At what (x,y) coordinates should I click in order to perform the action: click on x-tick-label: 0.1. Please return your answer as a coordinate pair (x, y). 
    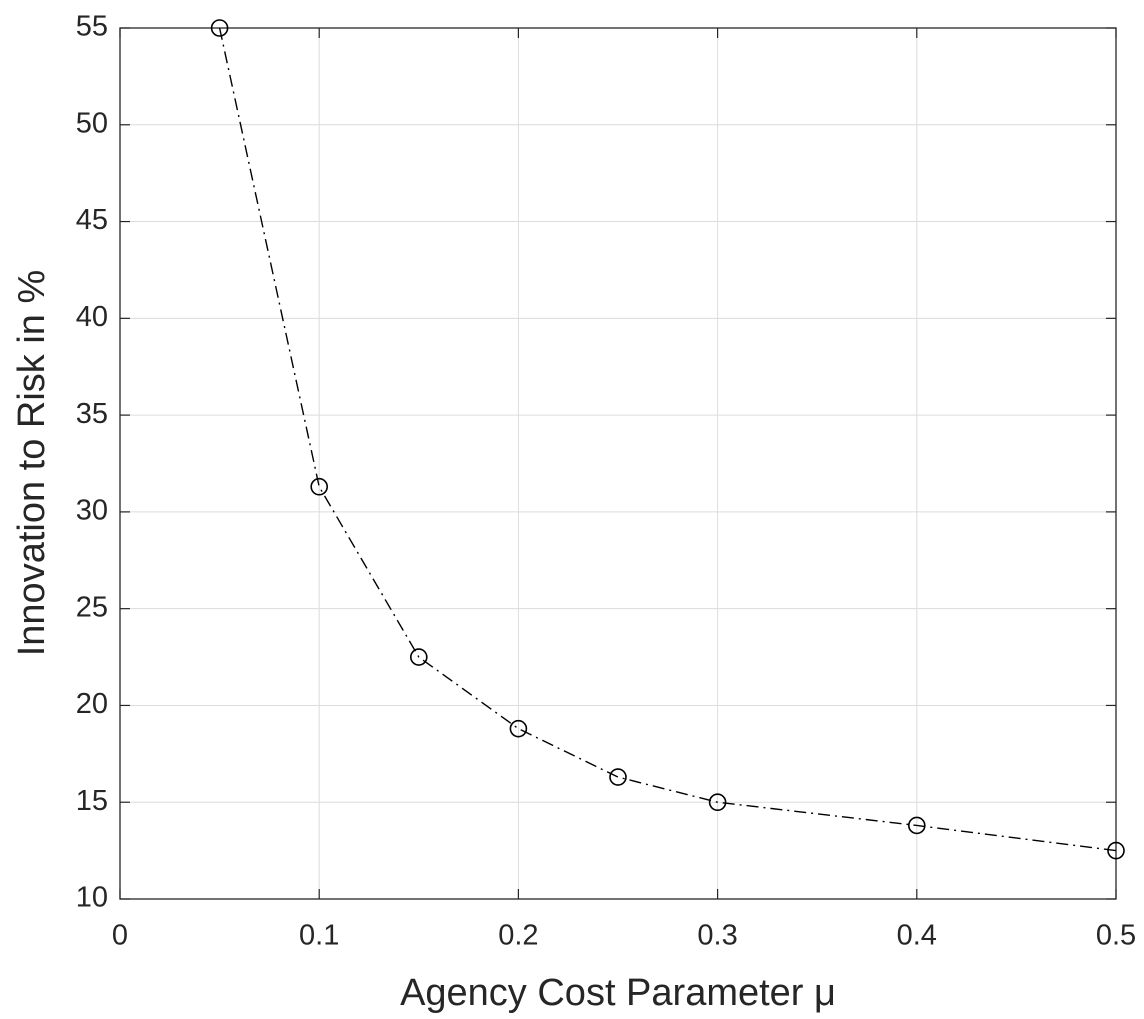
    Looking at the image, I should click on (319, 936).